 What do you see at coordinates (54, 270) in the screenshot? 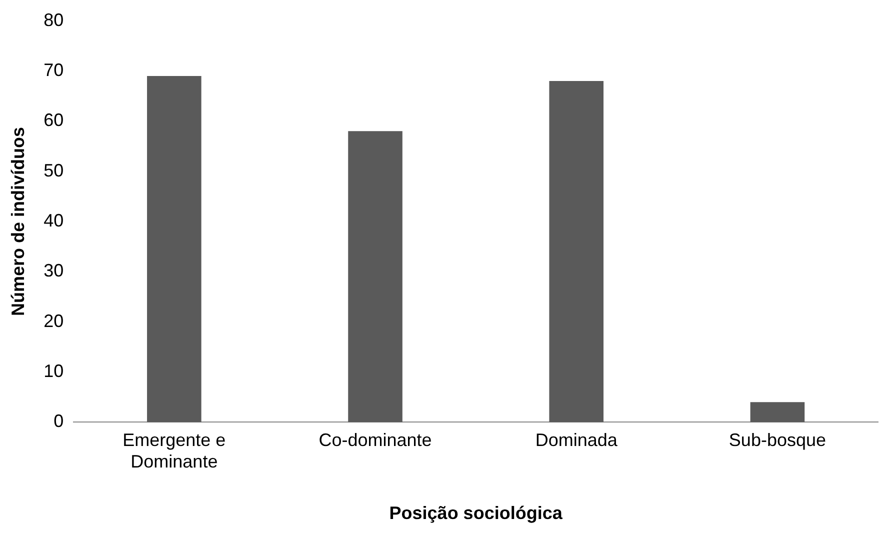
I see `y-tick-label: 30` at bounding box center [54, 270].